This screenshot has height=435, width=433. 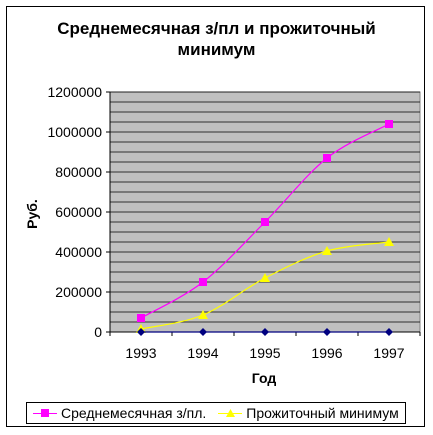 I want to click on triangle-marker-icon, so click(x=231, y=413).